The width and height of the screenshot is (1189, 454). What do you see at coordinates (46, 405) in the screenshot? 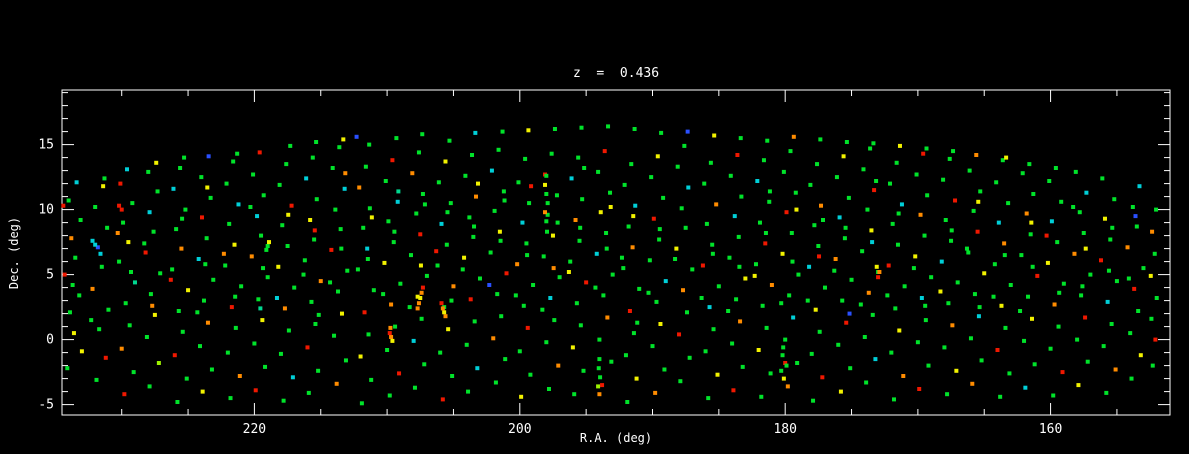
I see `svg-text: -5` at bounding box center [46, 405].